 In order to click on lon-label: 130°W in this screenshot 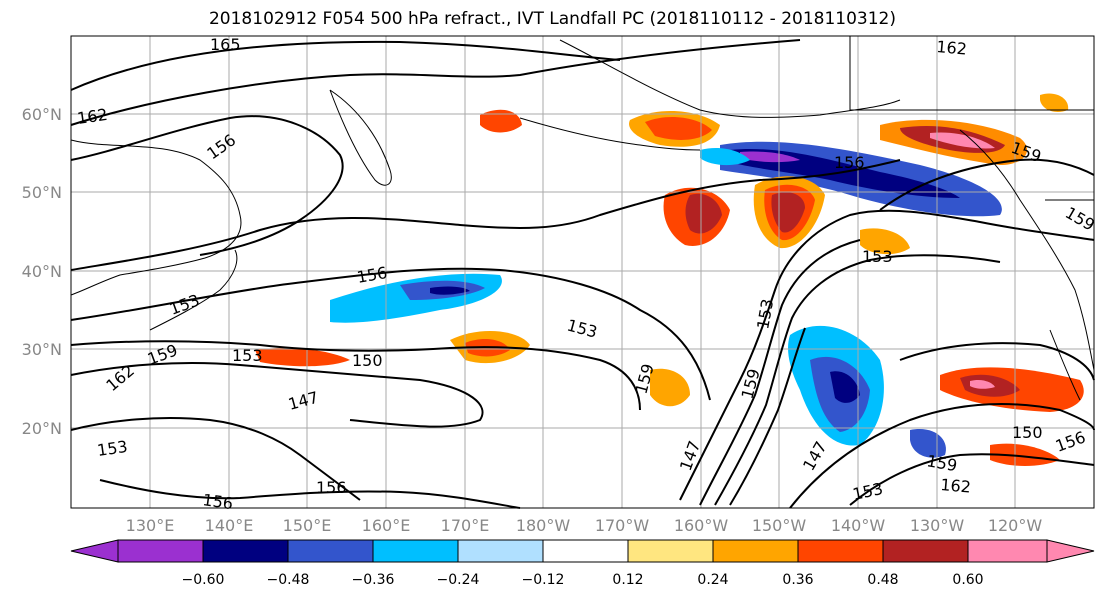, I will do `click(937, 525)`.